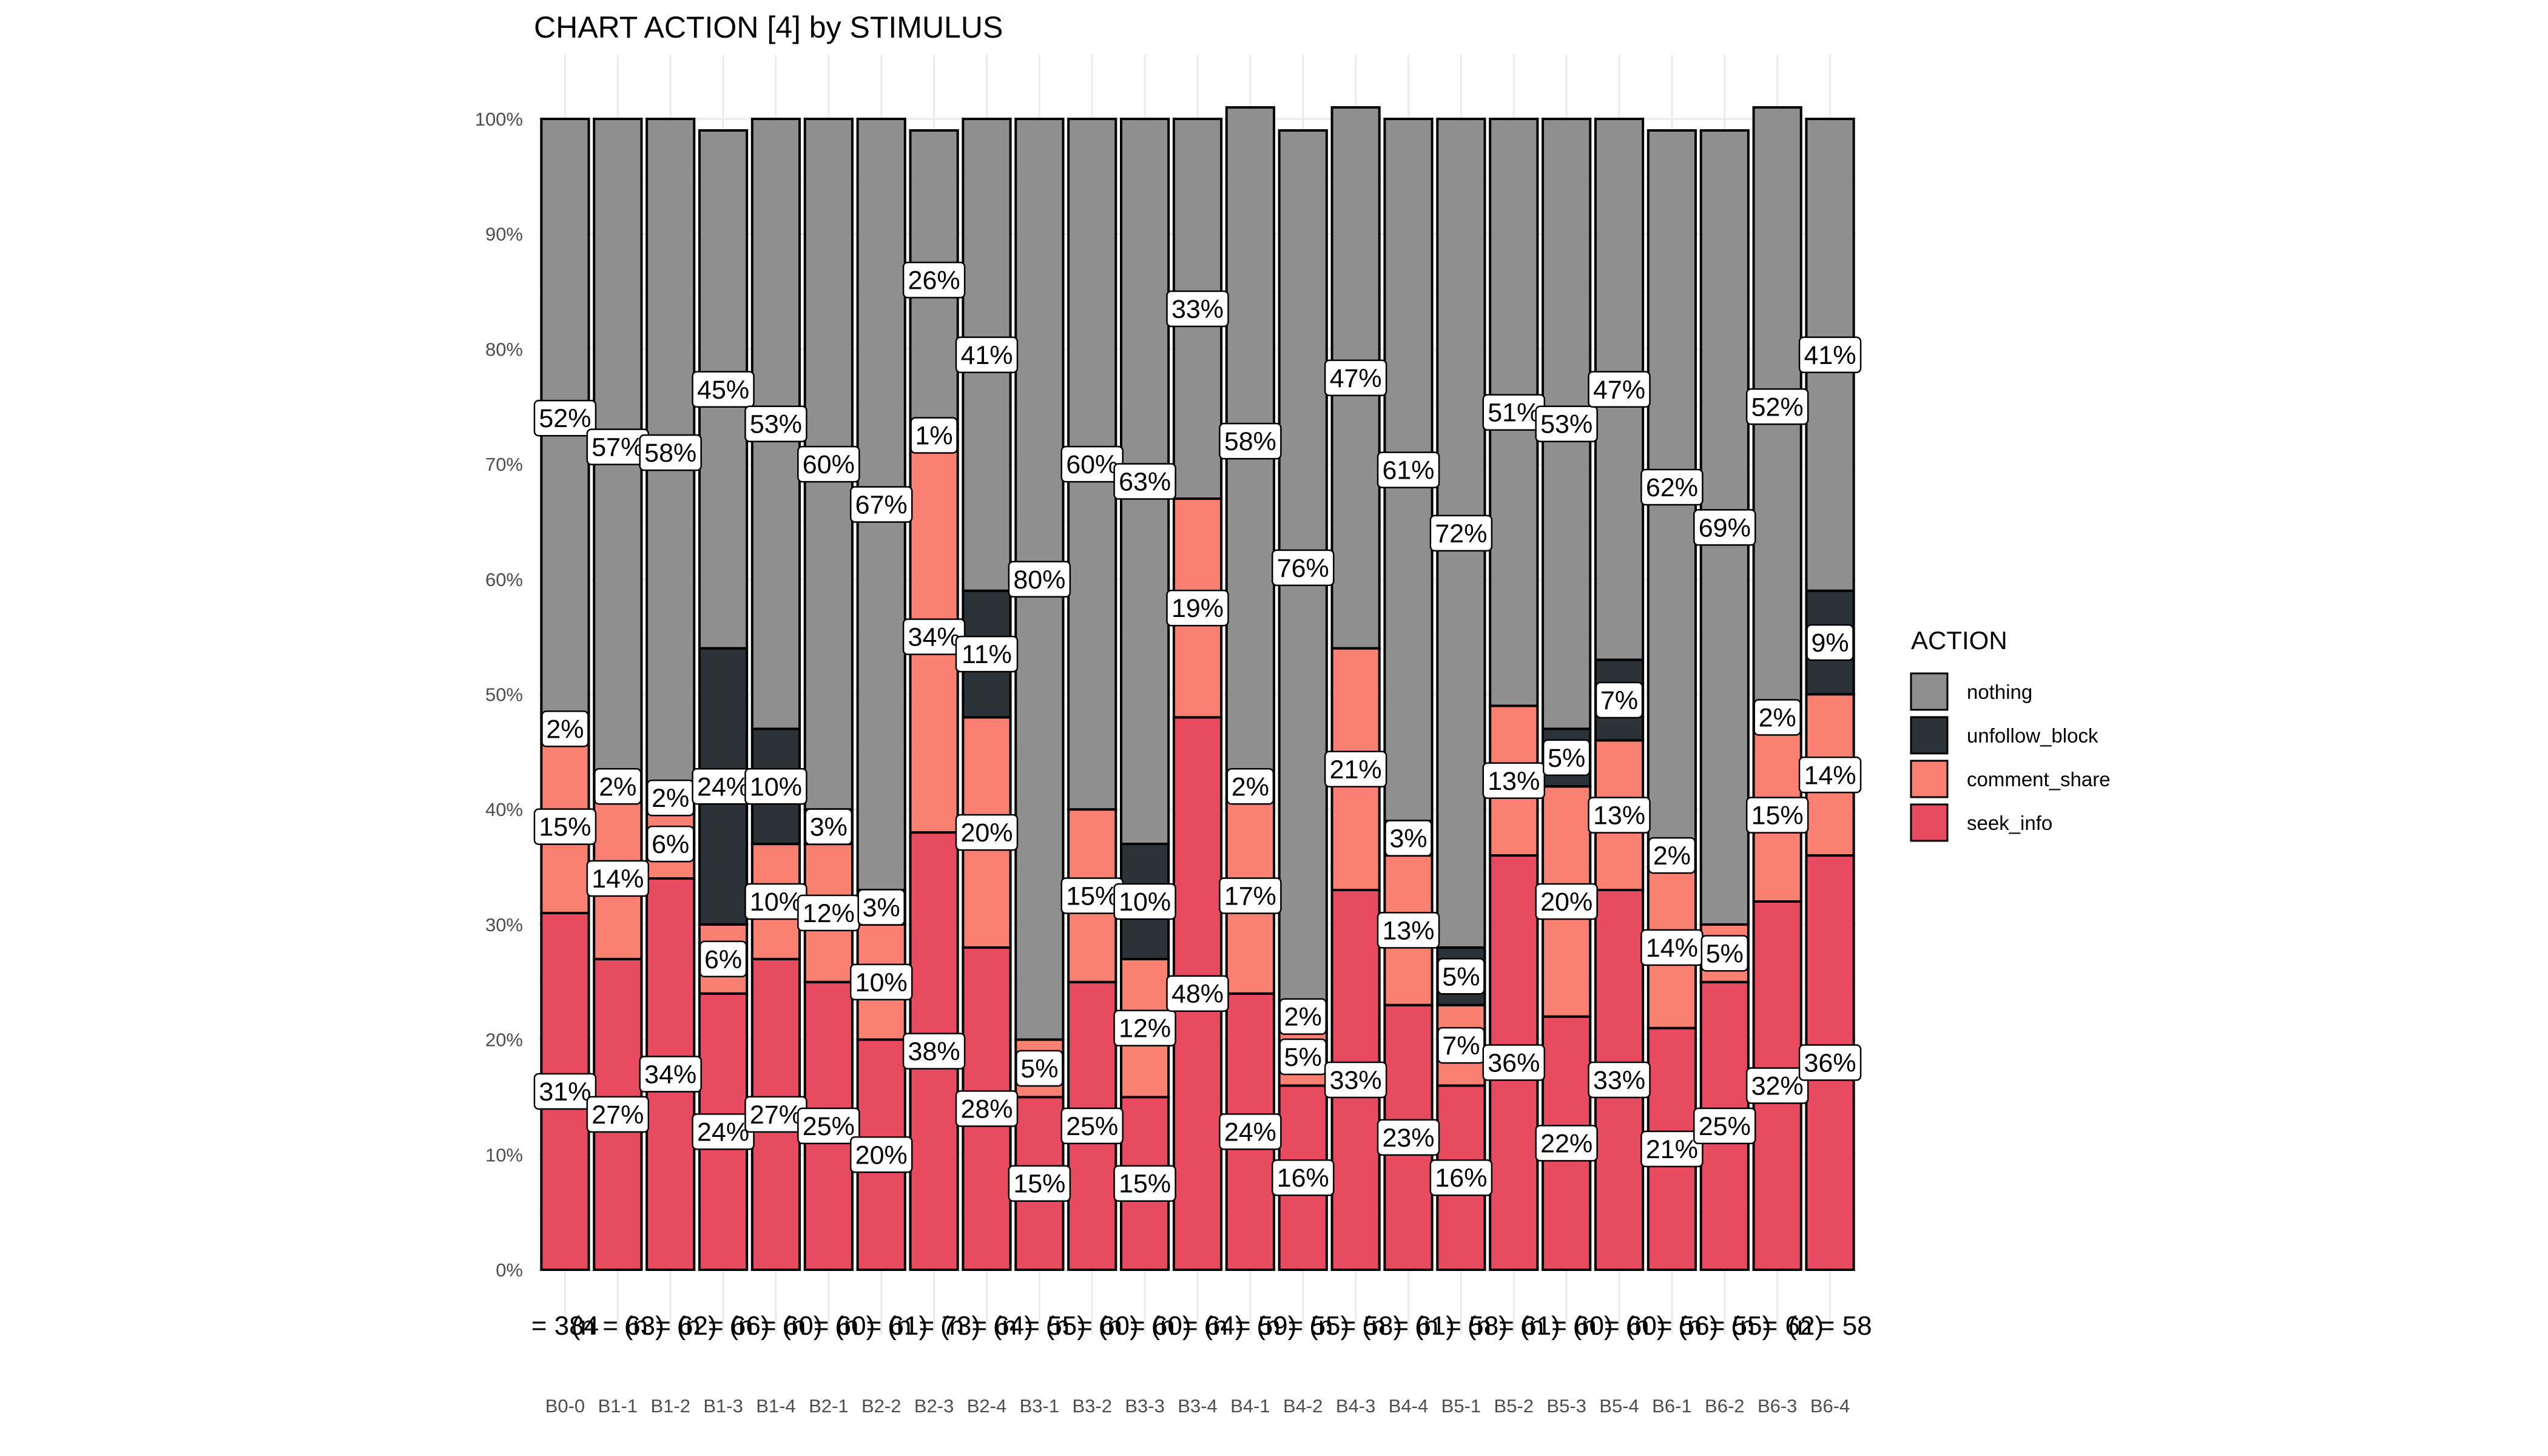 The image size is (2548, 1456). I want to click on data-label: 5%, so click(1303, 1057).